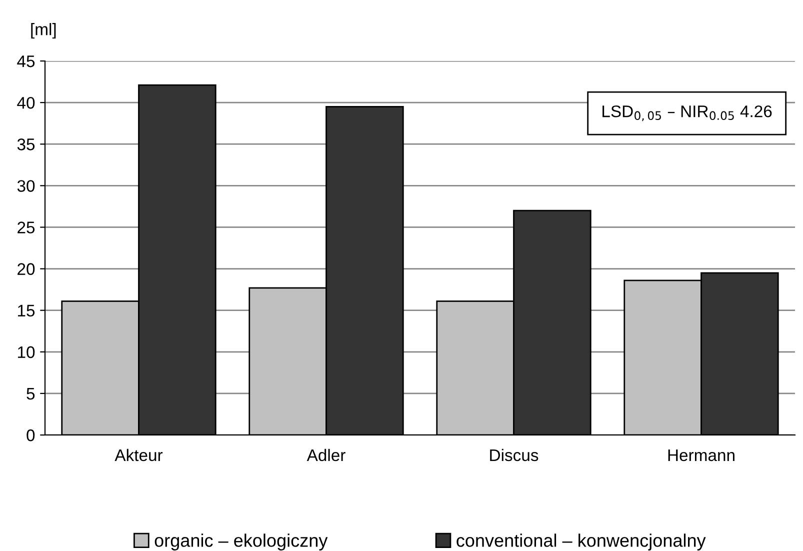  I want to click on y-tick-label: 15, so click(26, 310).